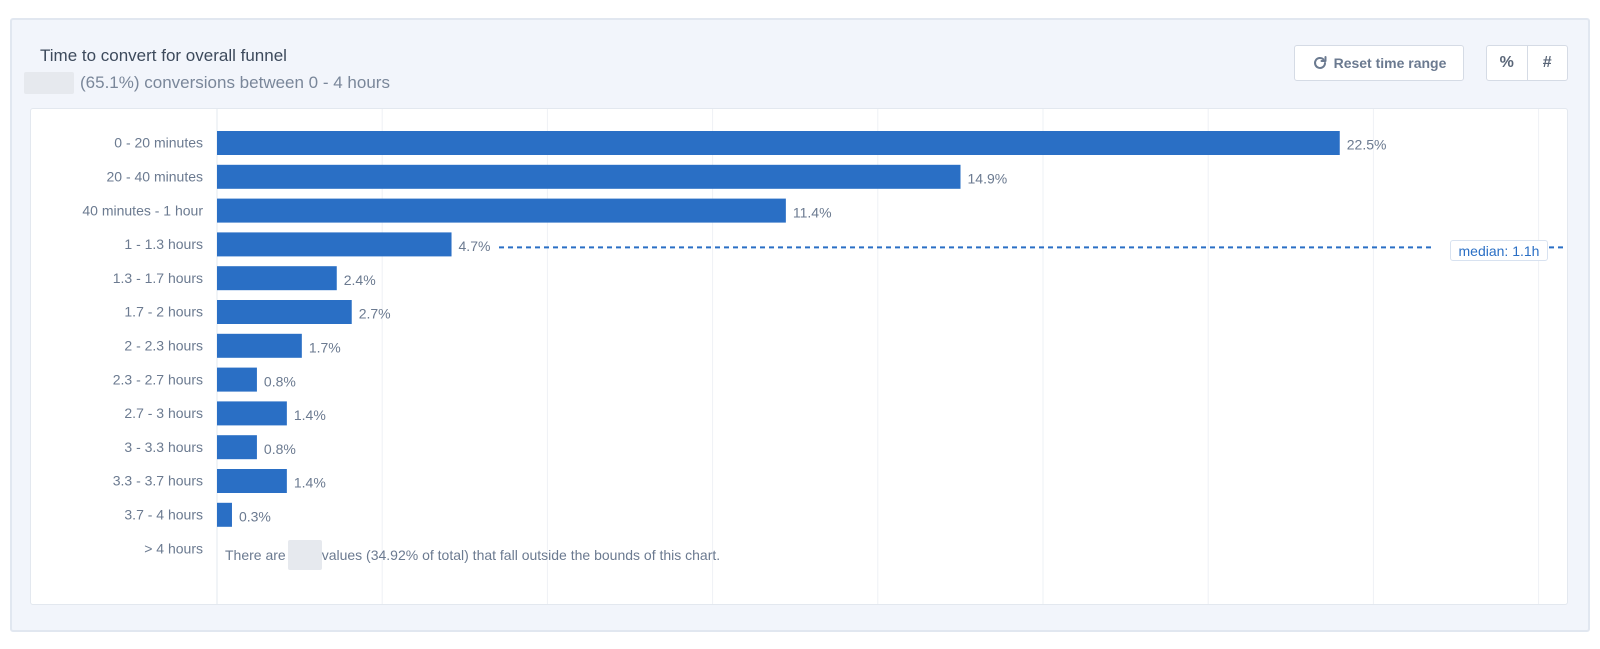  Describe the element at coordinates (325, 348) in the screenshot. I see `value-label: 1.7%` at that location.